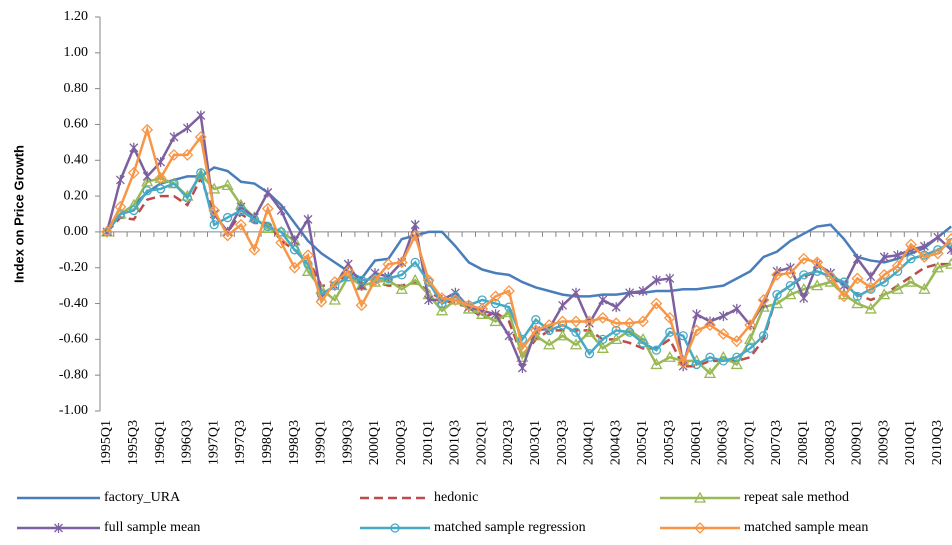  What do you see at coordinates (669, 442) in the screenshot?
I see `x-tick-label: 2005Q3` at bounding box center [669, 442].